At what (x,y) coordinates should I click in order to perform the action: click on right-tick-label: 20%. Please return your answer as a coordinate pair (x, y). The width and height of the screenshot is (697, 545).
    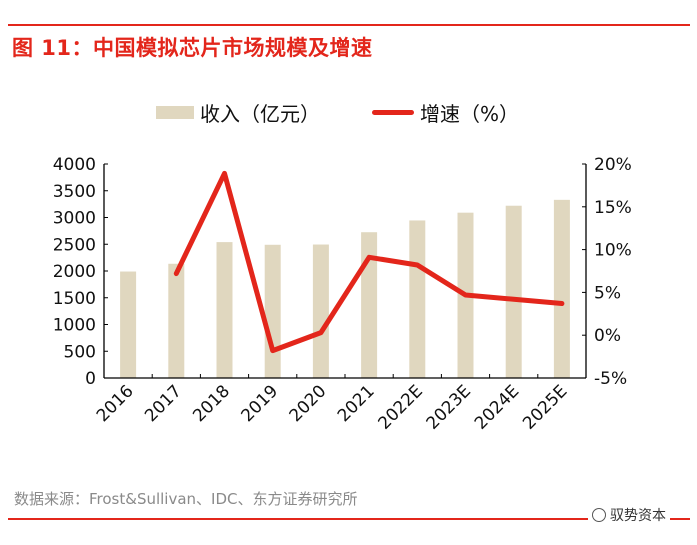
    Looking at the image, I should click on (613, 165).